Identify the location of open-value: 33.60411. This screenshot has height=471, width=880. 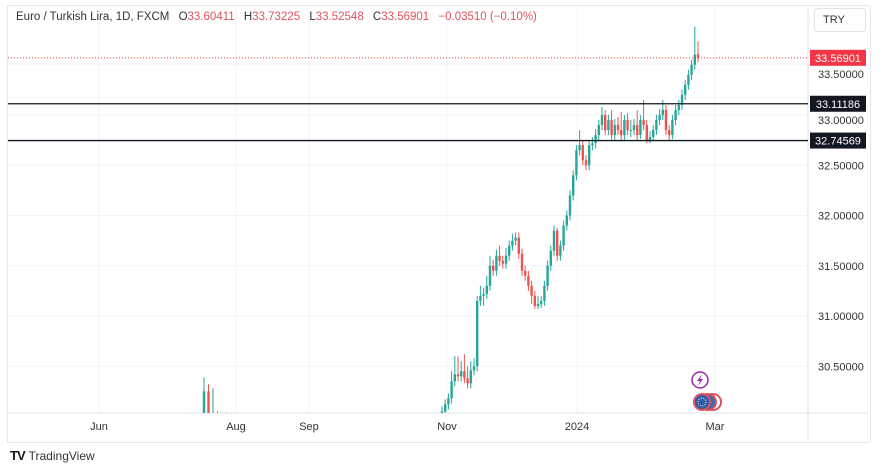
(211, 17).